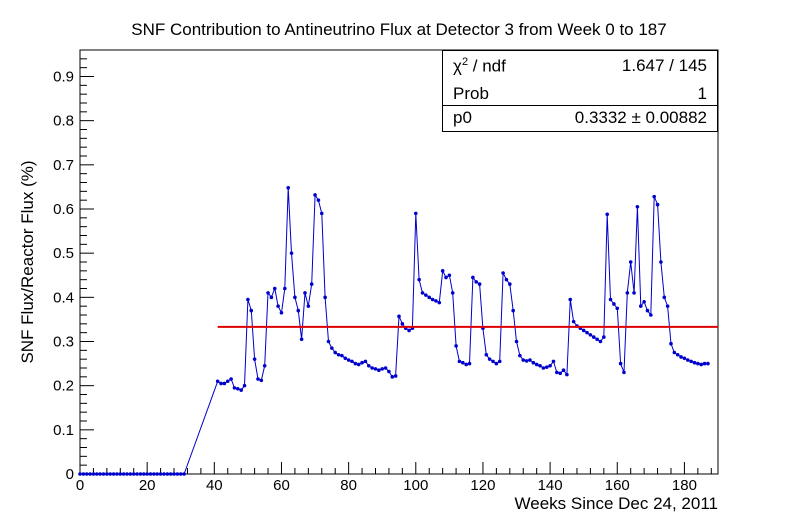 The height and width of the screenshot is (526, 798). I want to click on p0-label: p0, so click(462, 117).